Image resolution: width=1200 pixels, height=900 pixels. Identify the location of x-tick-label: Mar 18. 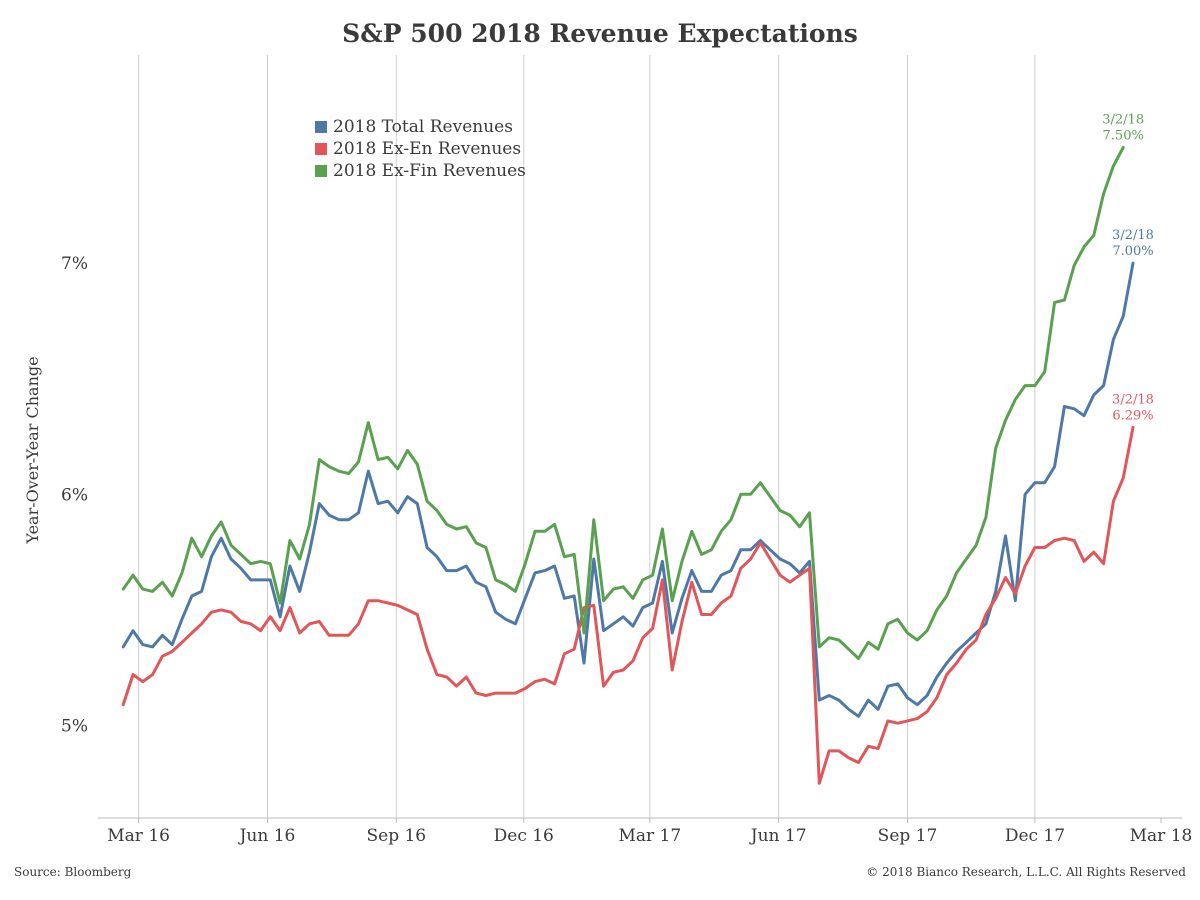
(1161, 836).